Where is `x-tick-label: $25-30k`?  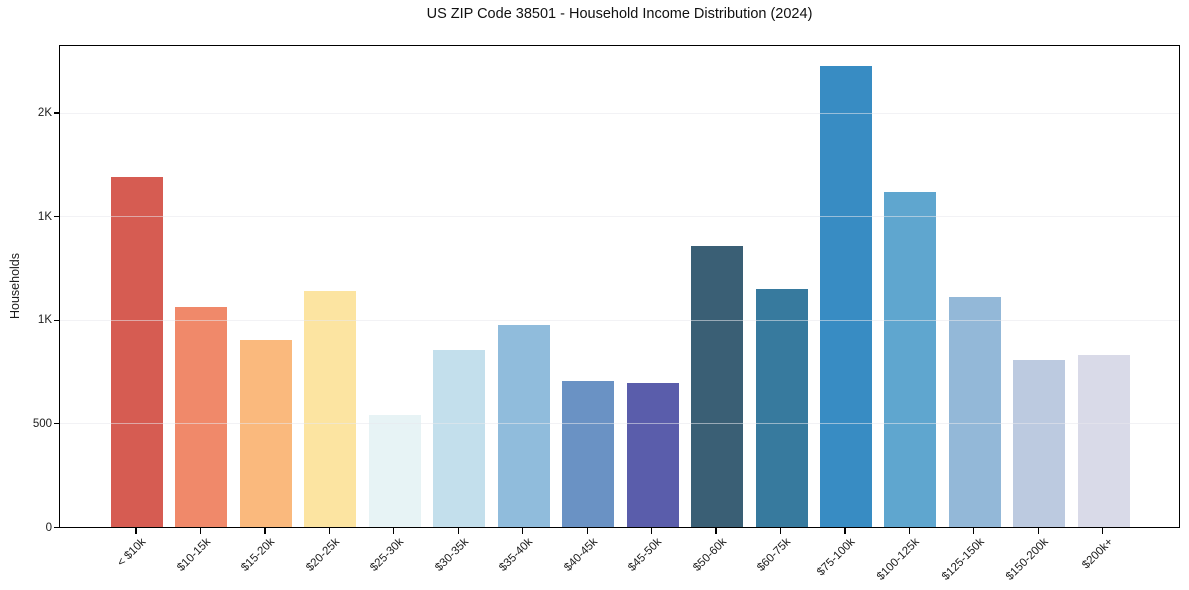 x-tick-label: $25-30k is located at coordinates (387, 555).